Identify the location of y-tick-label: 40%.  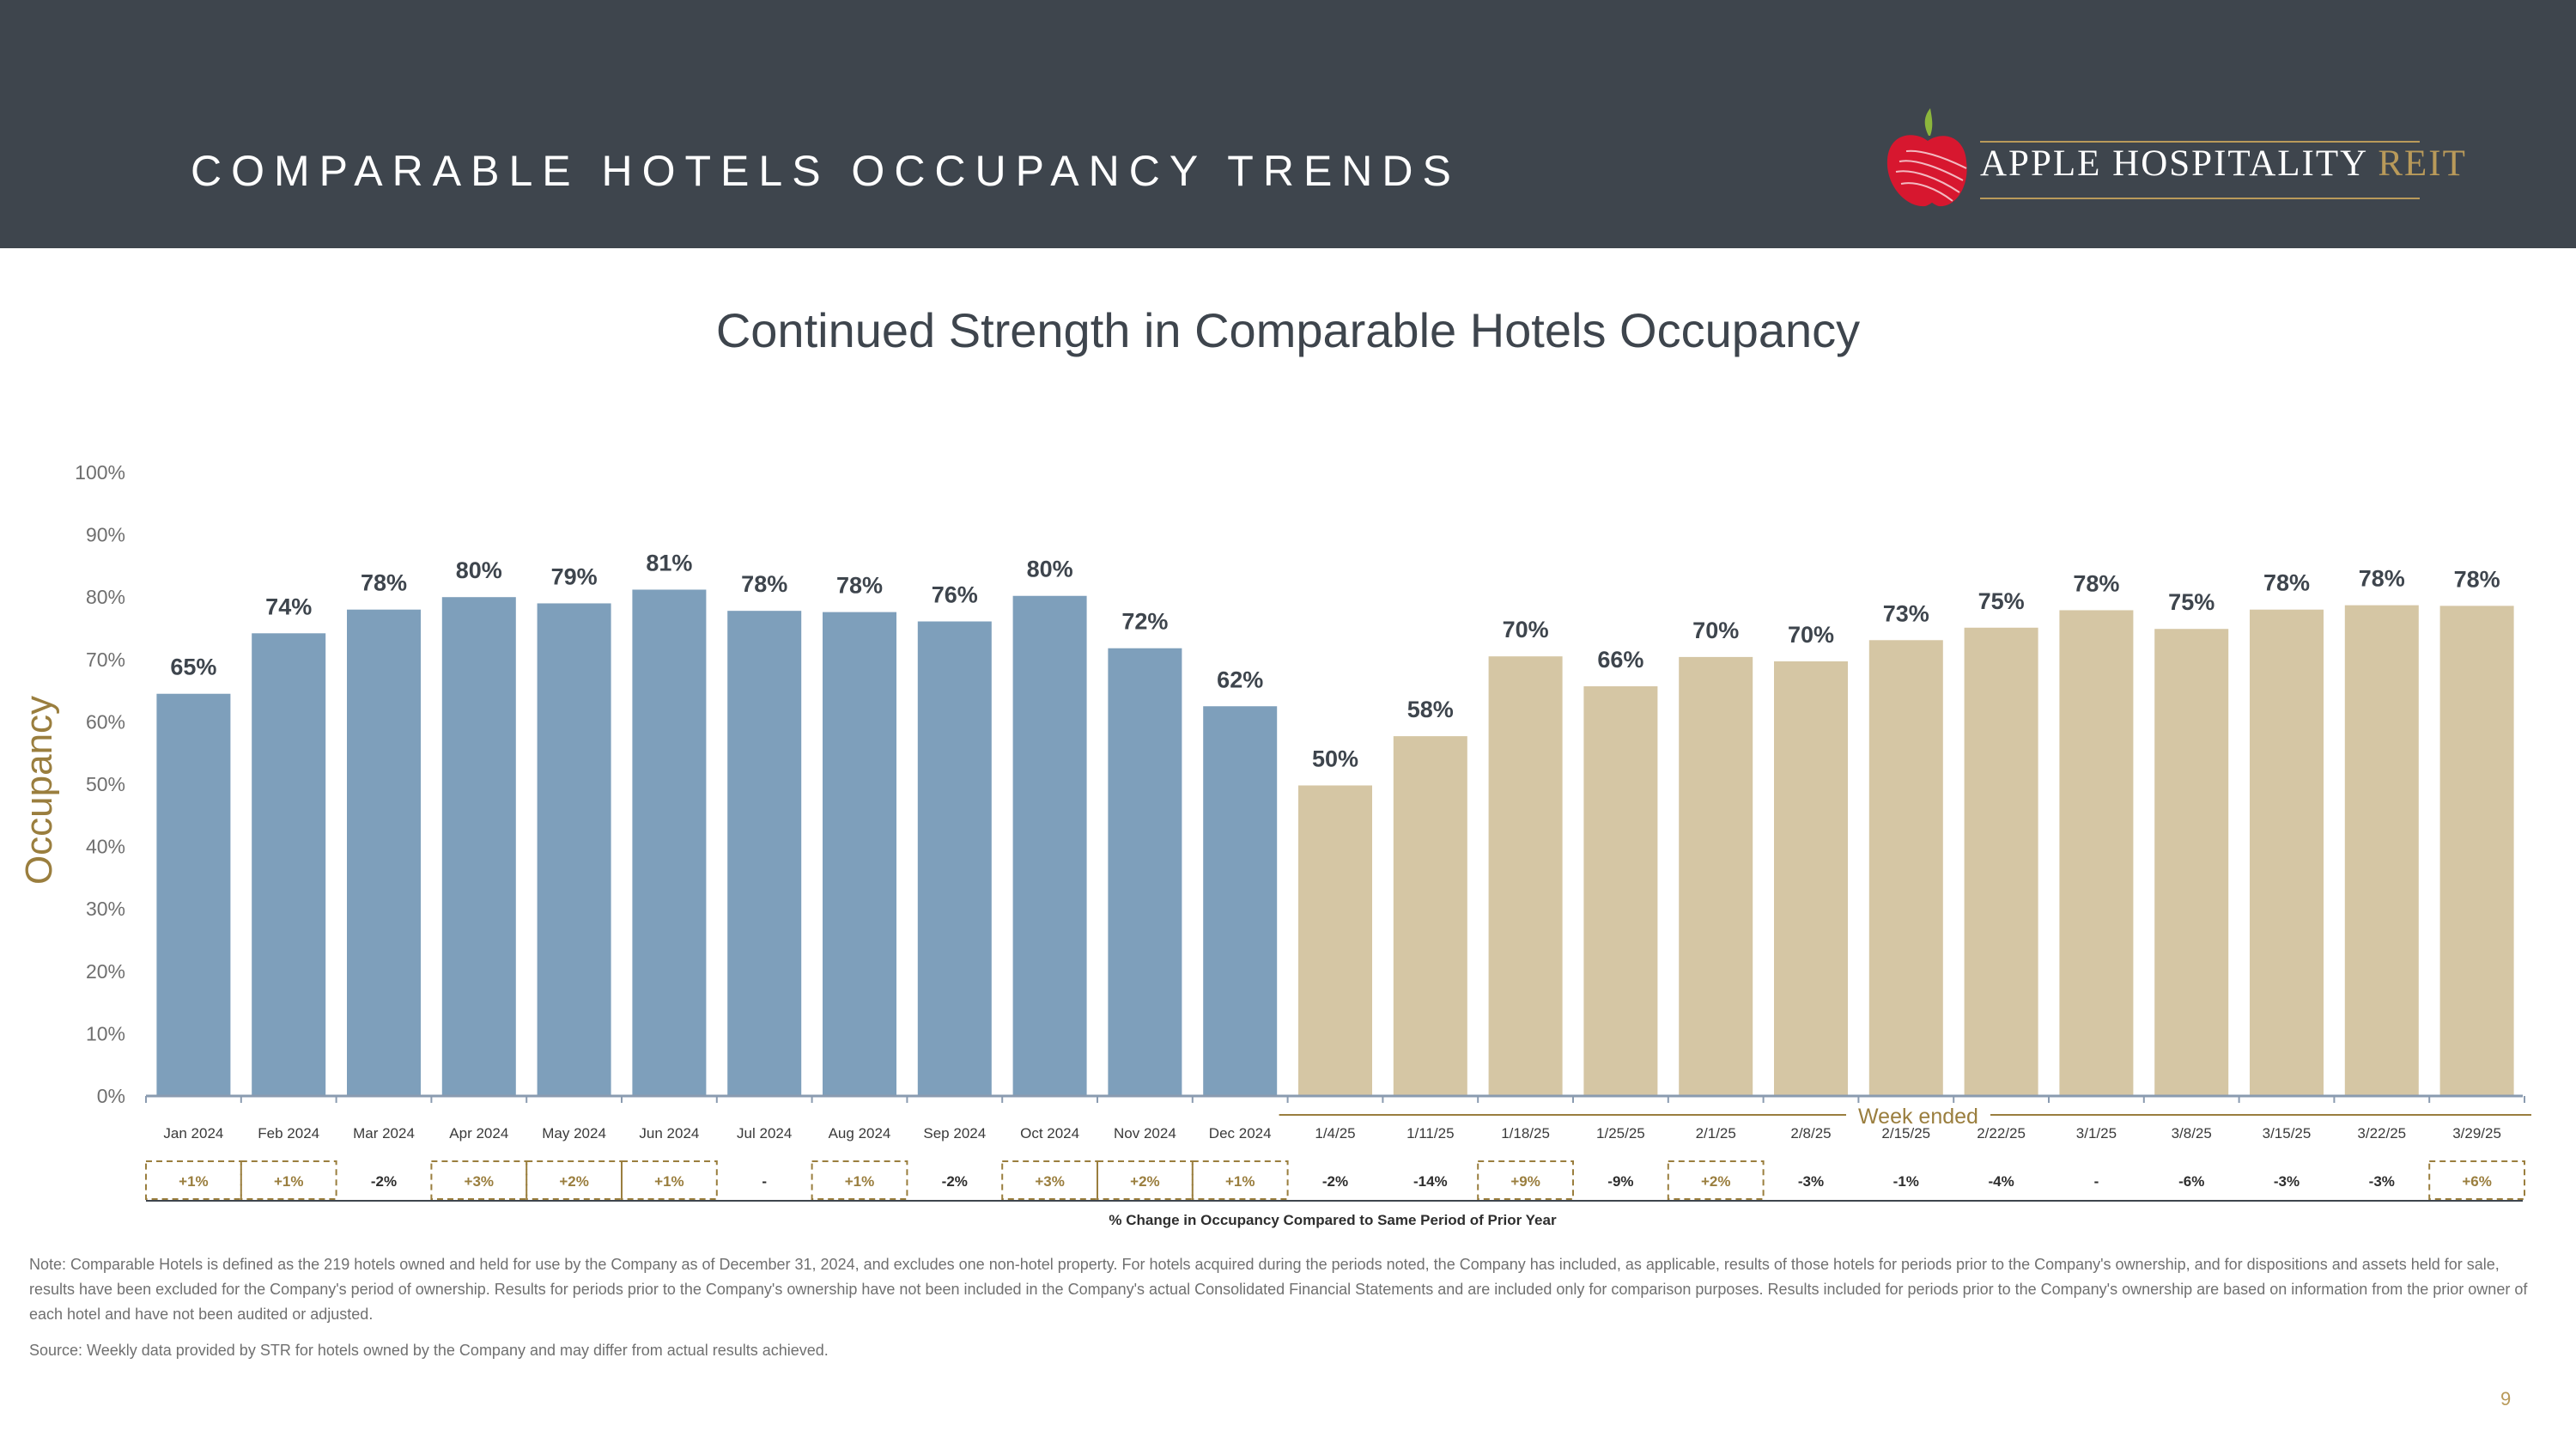
(106, 847).